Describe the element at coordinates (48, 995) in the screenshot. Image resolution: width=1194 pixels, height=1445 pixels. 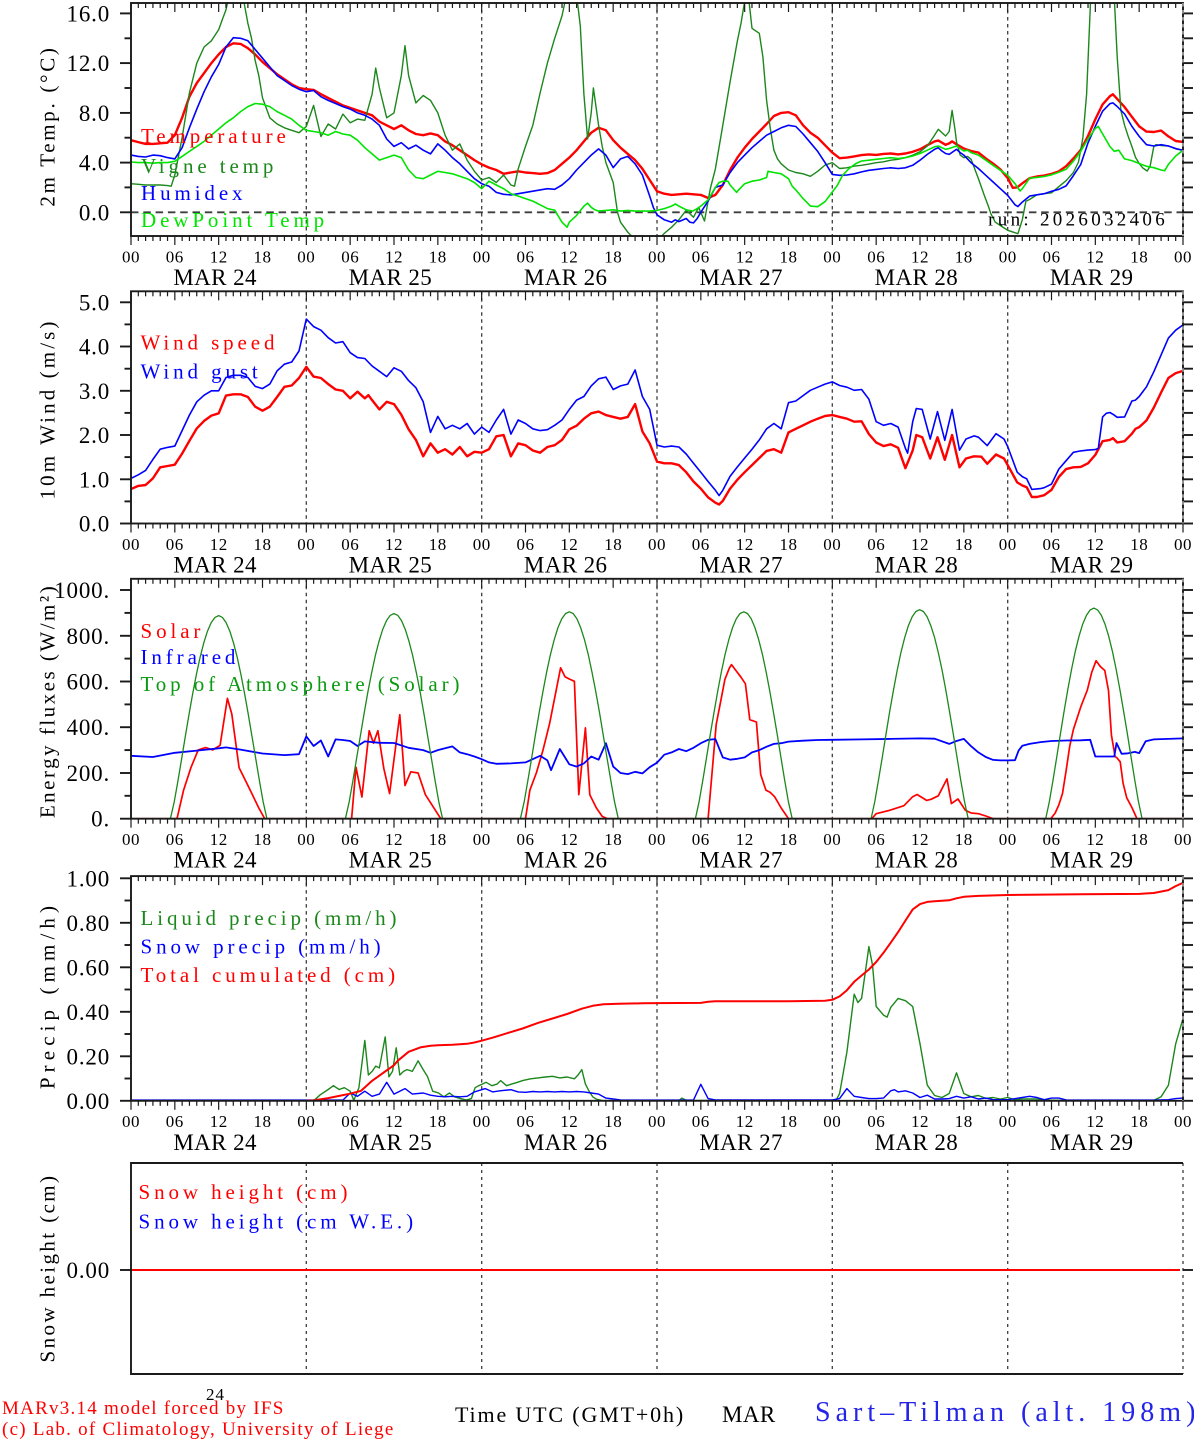
I see `svg-text: Precip (mm/h)` at that location.